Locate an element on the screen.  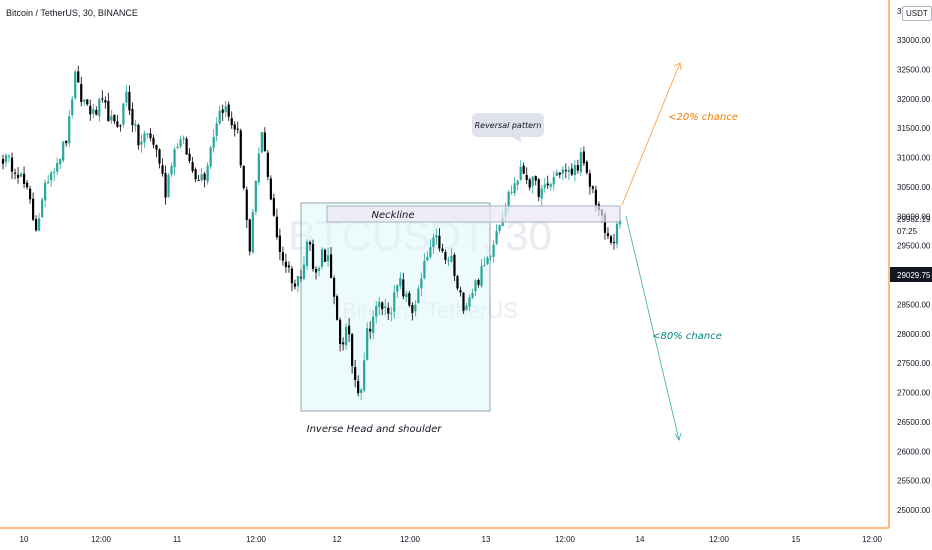
price-tick-label: 26500.00 is located at coordinates (914, 422).